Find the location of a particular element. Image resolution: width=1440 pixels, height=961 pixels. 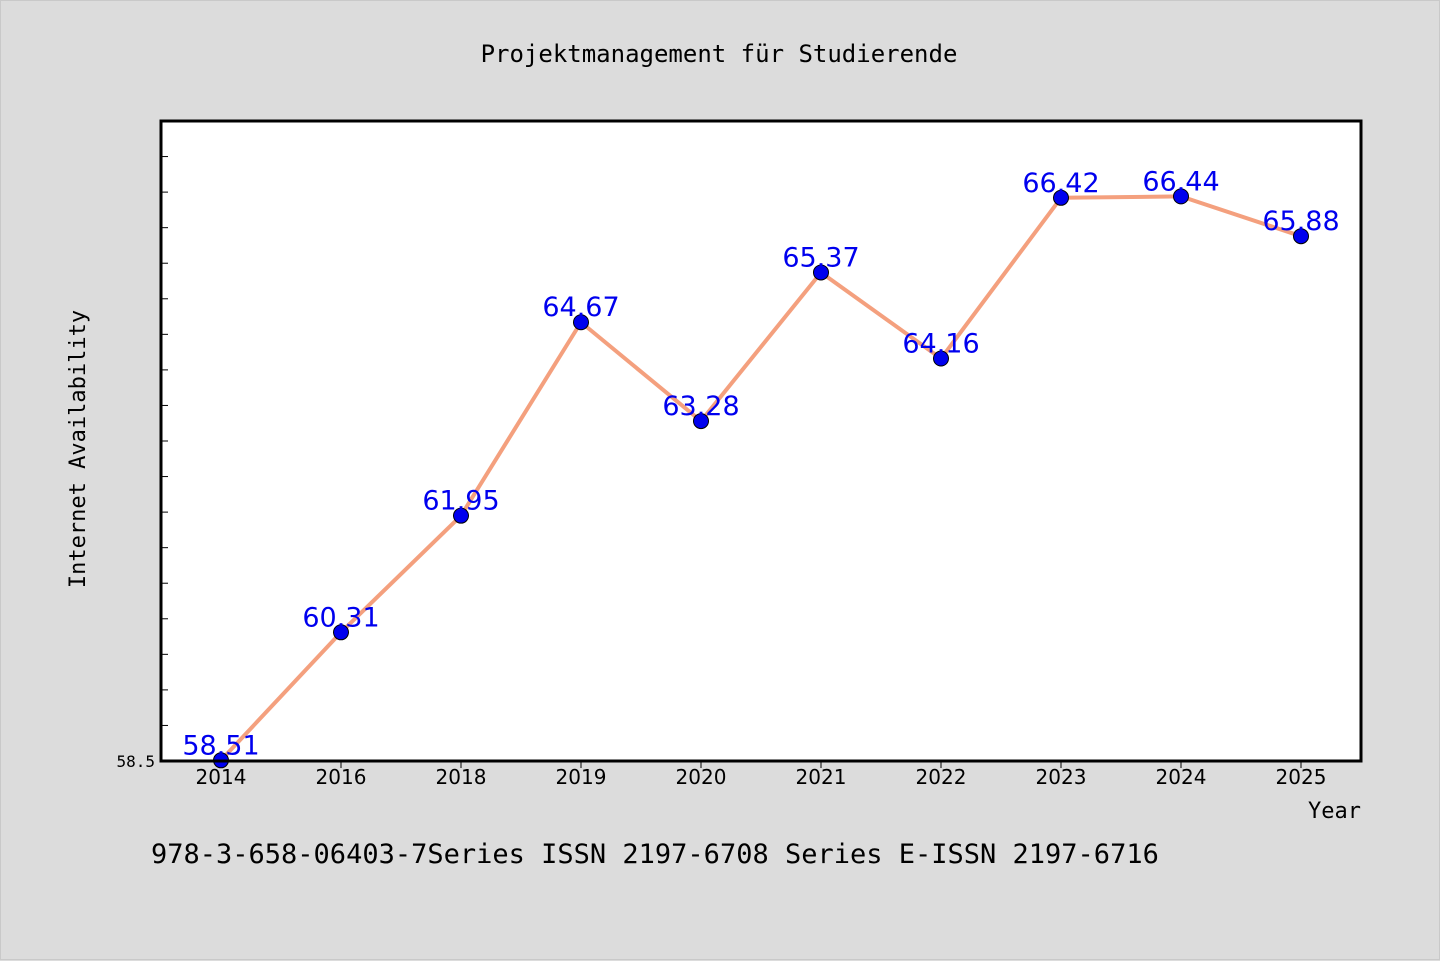

data-label: 65.37 is located at coordinates (820, 257).